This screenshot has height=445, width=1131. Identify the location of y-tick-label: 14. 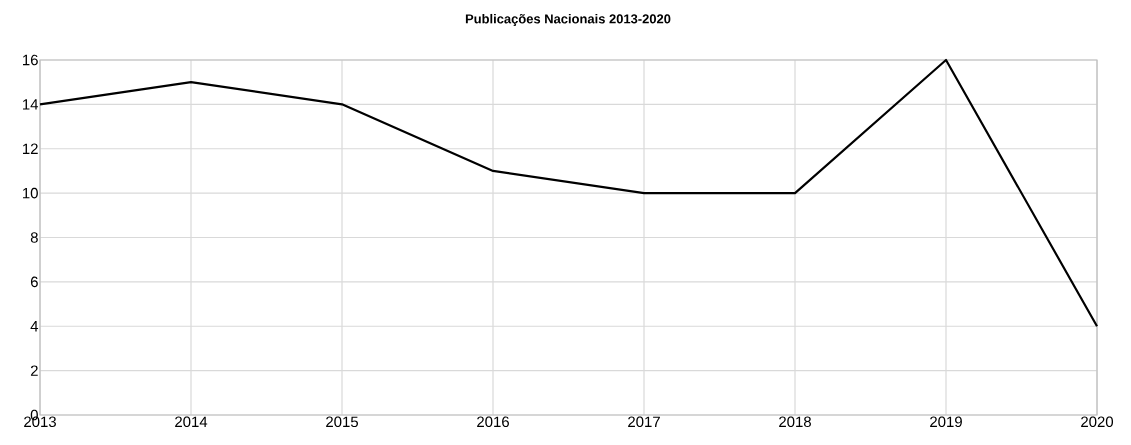
(31, 104).